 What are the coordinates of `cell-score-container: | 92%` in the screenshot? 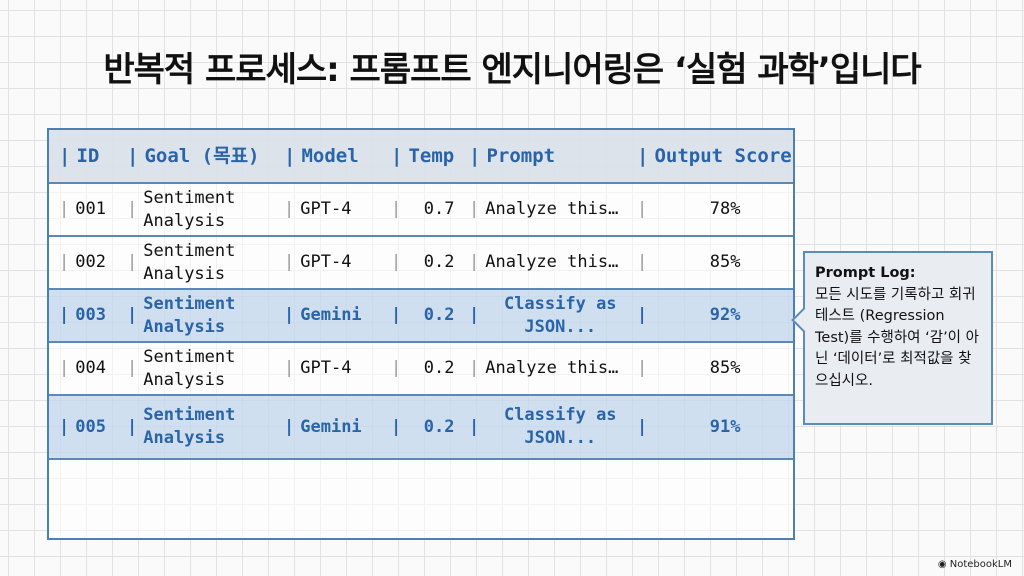 It's located at (717, 315).